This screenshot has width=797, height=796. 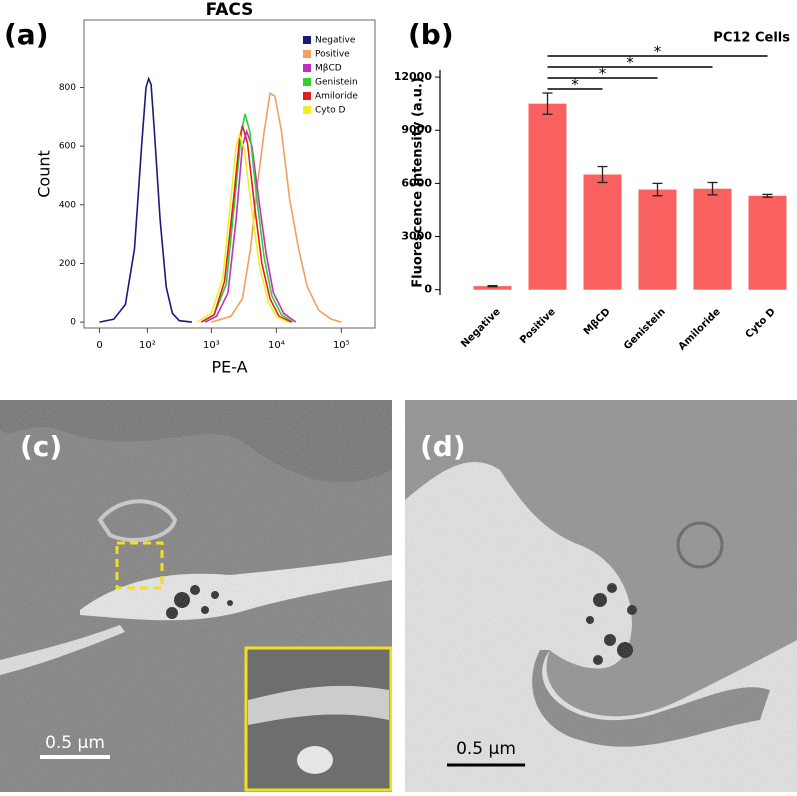 What do you see at coordinates (481, 328) in the screenshot?
I see `x-tick-label: Negative` at bounding box center [481, 328].